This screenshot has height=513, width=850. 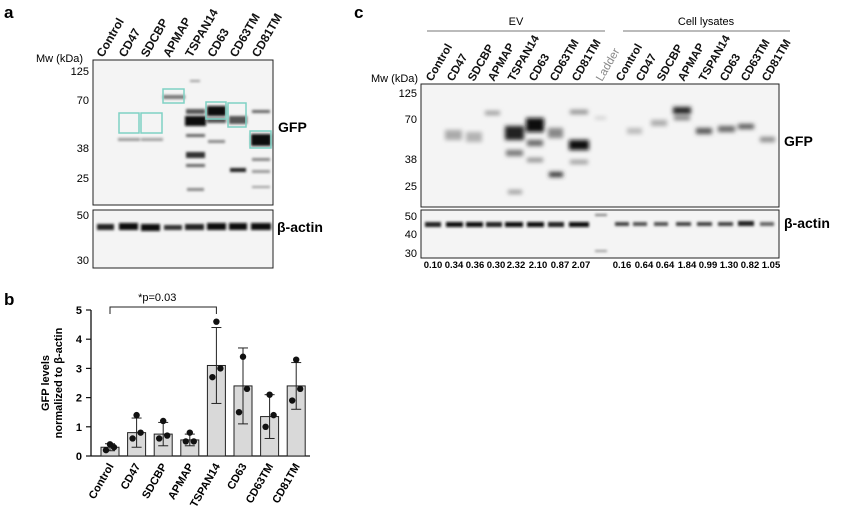 I want to click on panel-c-gfp-label: GFP, so click(x=798, y=141).